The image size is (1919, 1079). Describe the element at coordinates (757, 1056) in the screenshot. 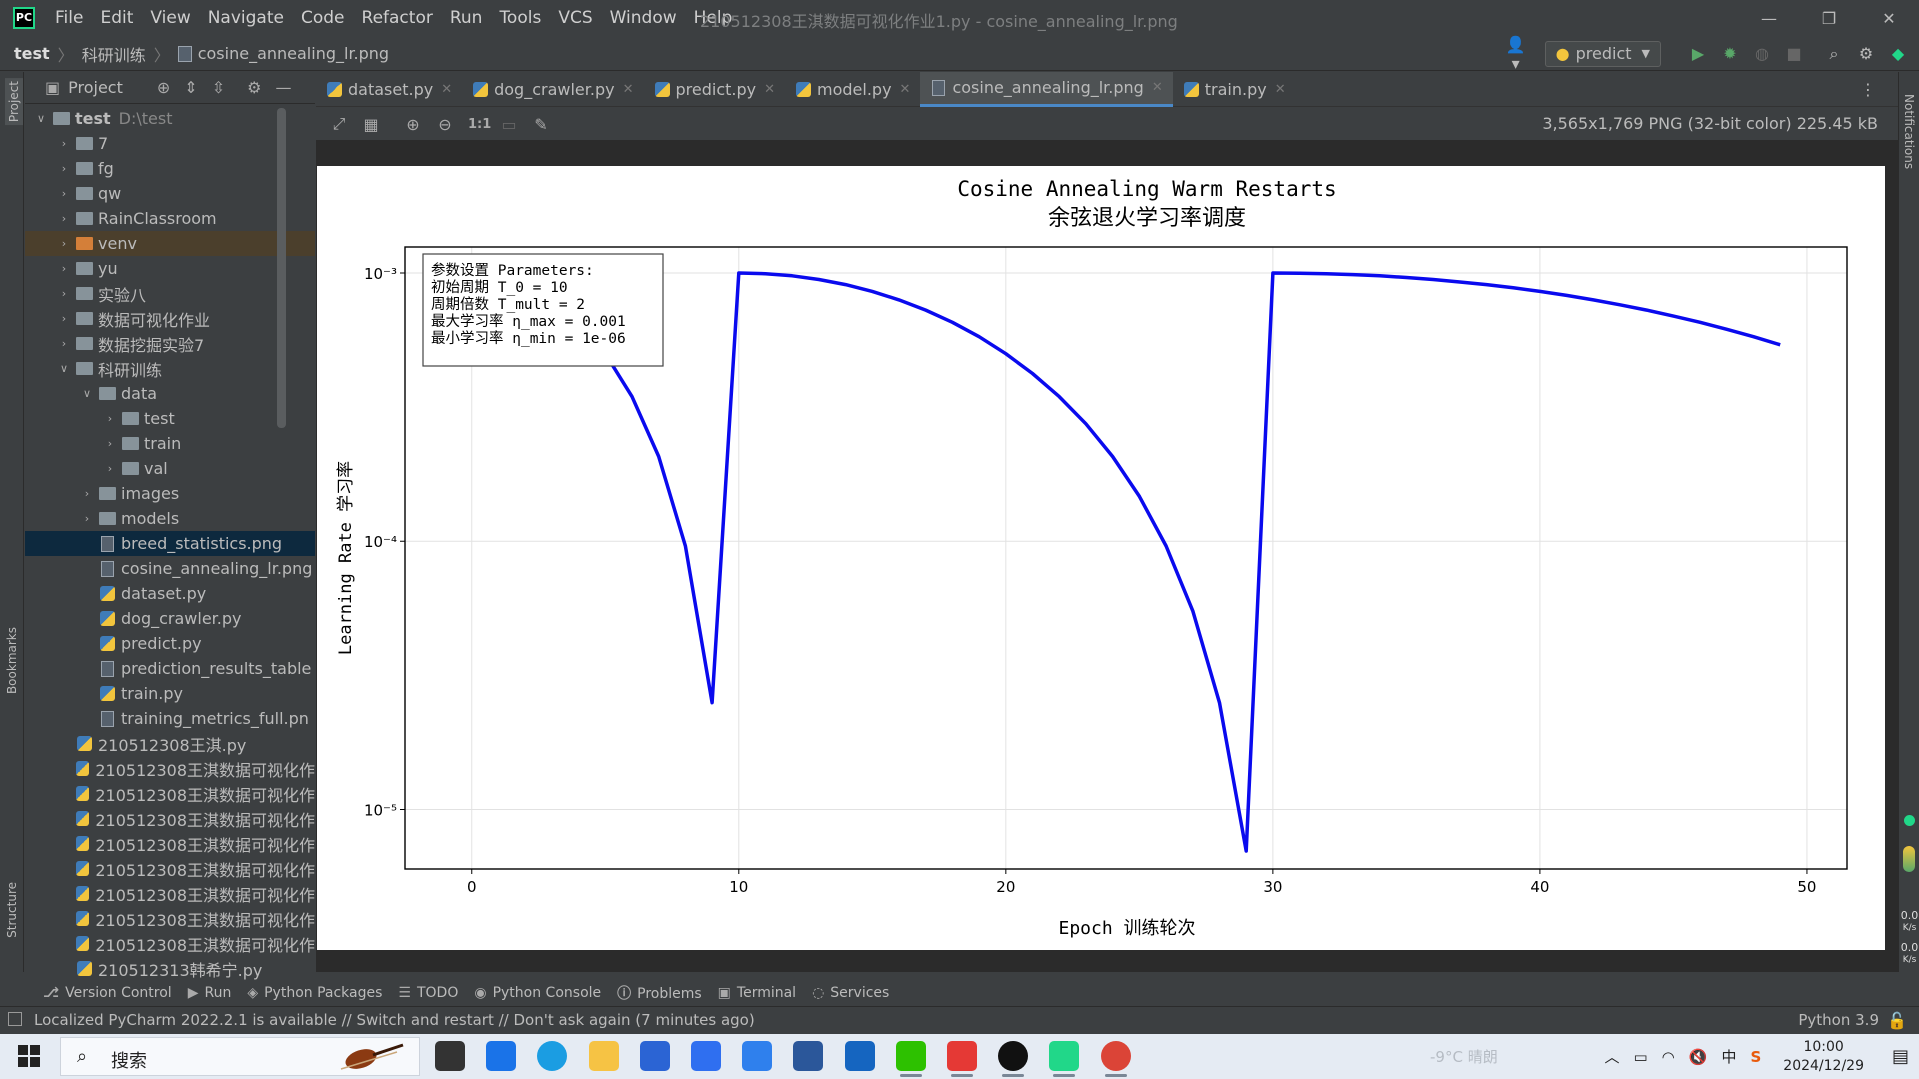

I see `tencent-meeting-icon` at that location.